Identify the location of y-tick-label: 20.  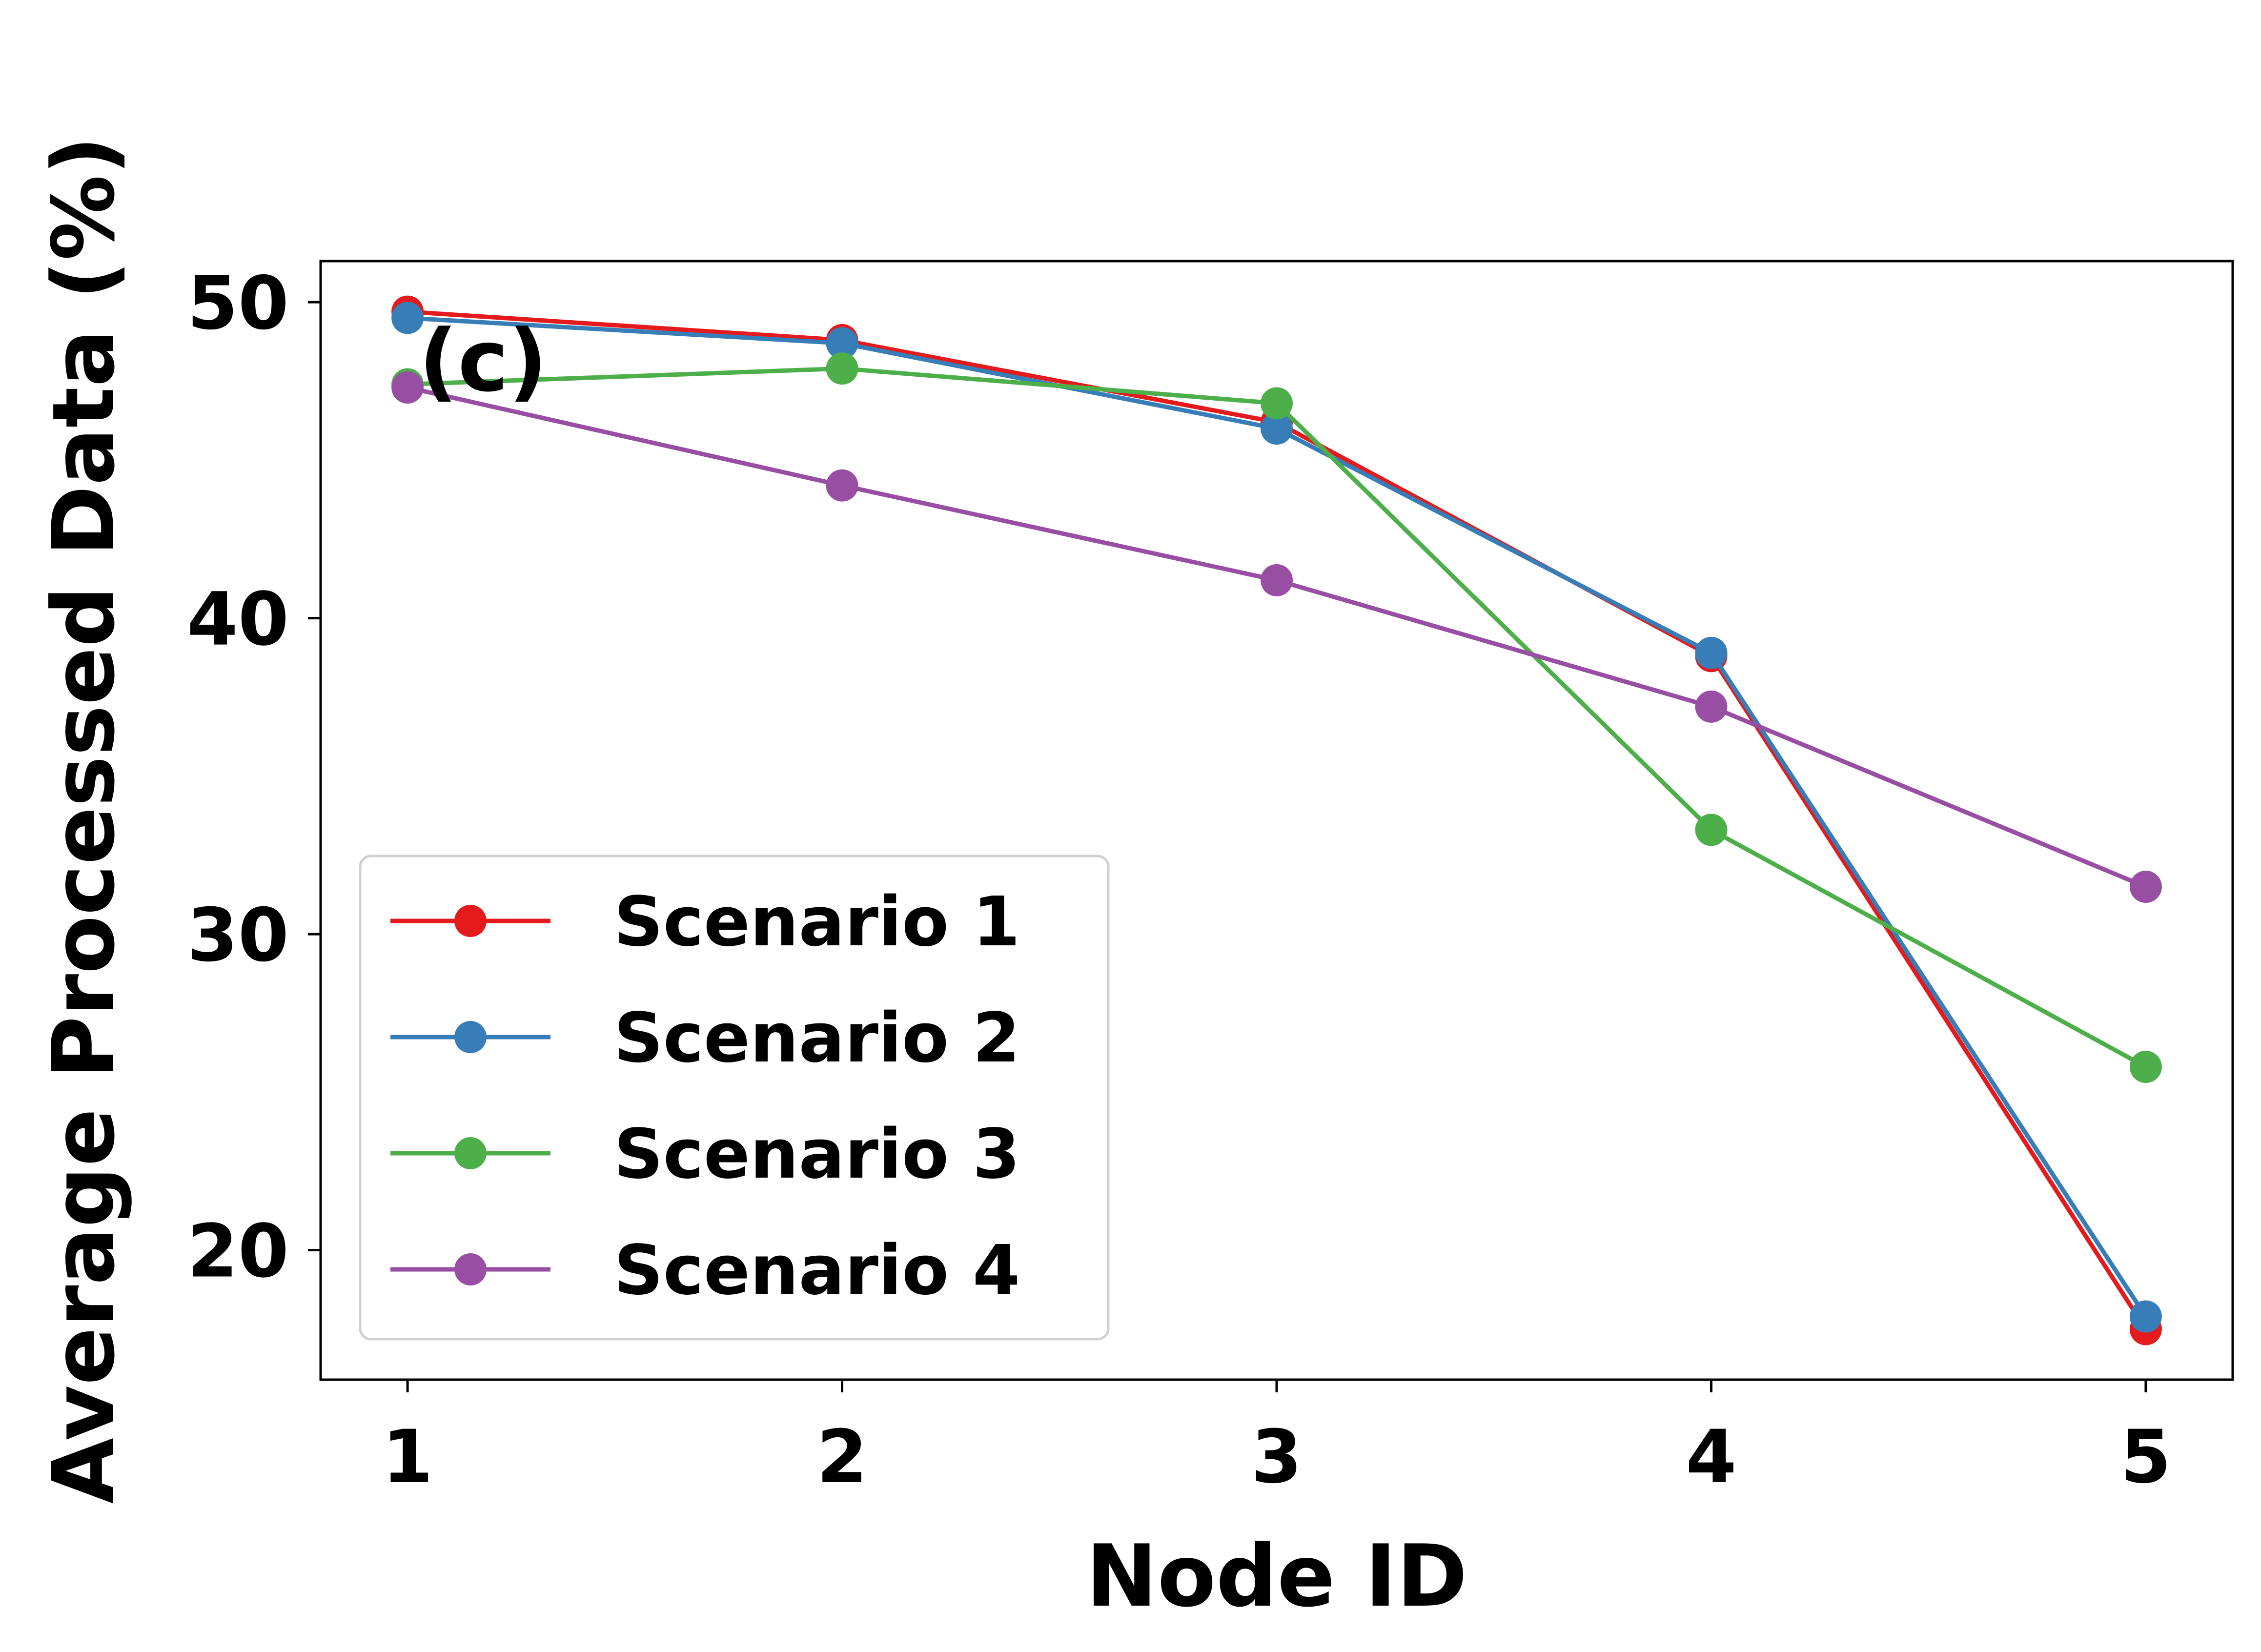
(238, 1251).